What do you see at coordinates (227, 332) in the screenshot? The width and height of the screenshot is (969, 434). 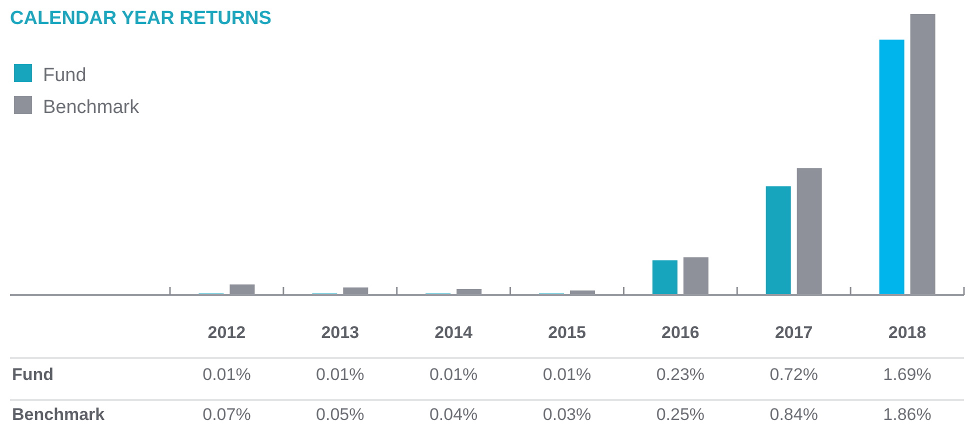 I see `x-tick-label: 2012` at bounding box center [227, 332].